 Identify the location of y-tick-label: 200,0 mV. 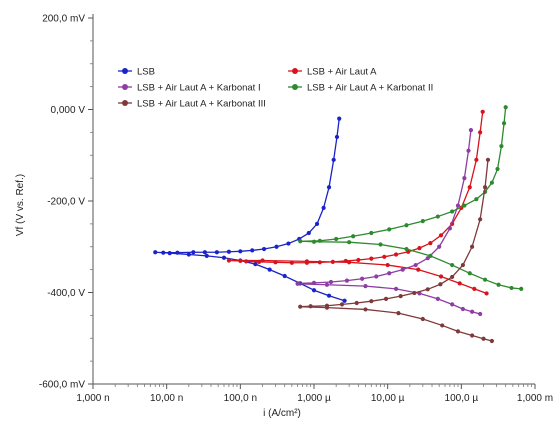
(63, 19).